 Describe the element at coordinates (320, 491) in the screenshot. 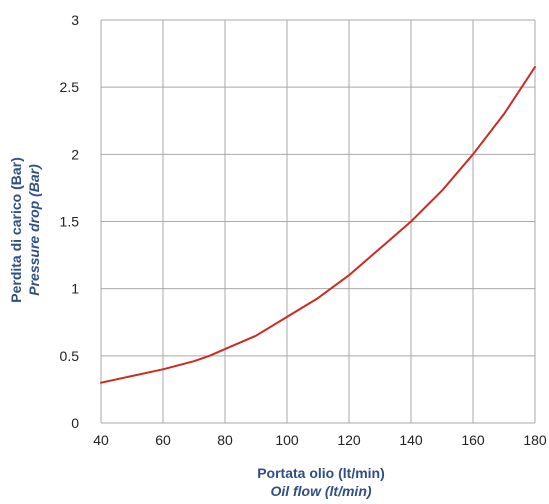

I see `x-axis-title-en: Oil flow (lt/min)` at that location.